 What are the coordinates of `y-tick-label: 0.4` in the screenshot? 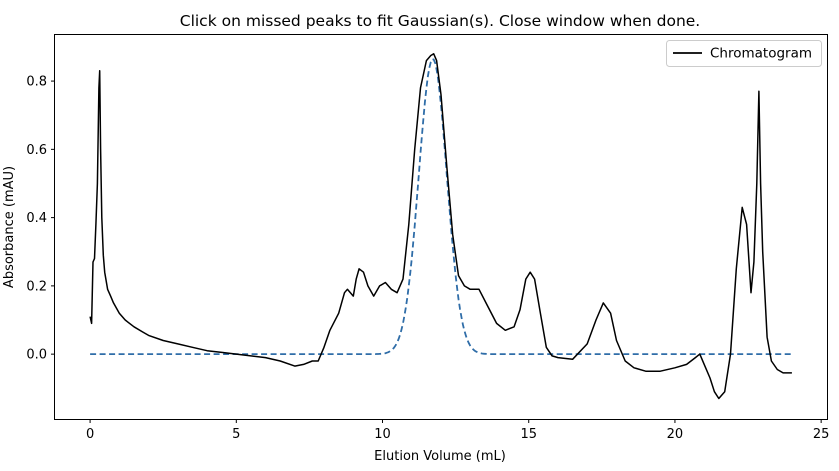 It's located at (36, 218).